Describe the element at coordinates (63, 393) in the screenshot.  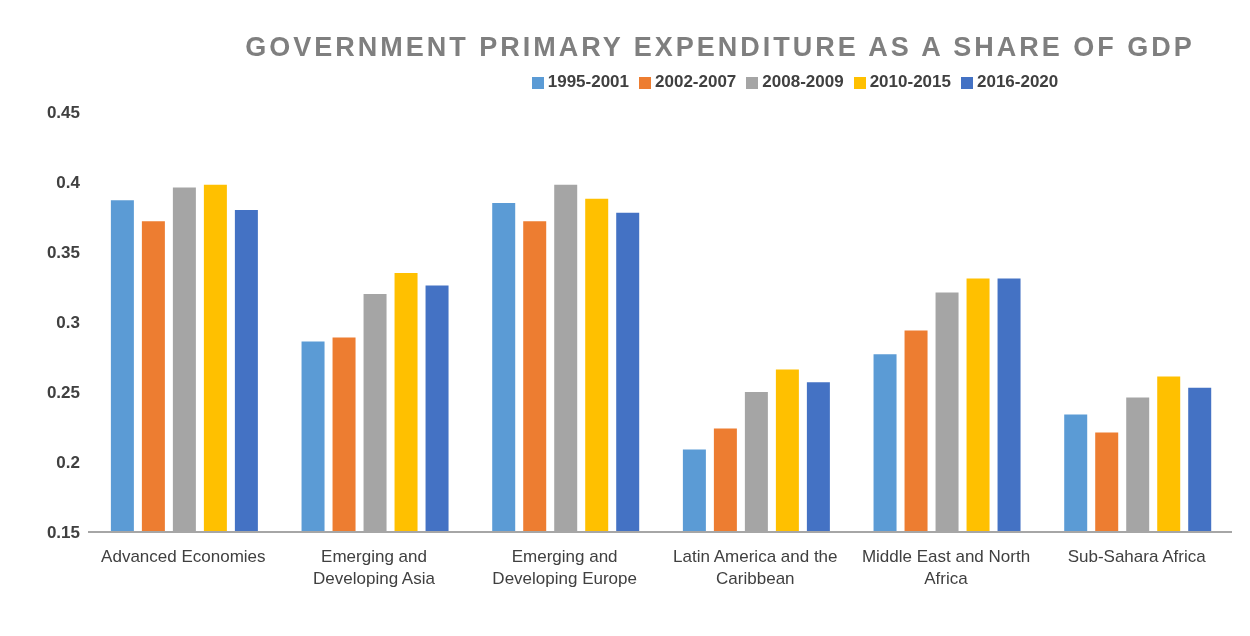
I see `y-tick-label: 0.25` at that location.